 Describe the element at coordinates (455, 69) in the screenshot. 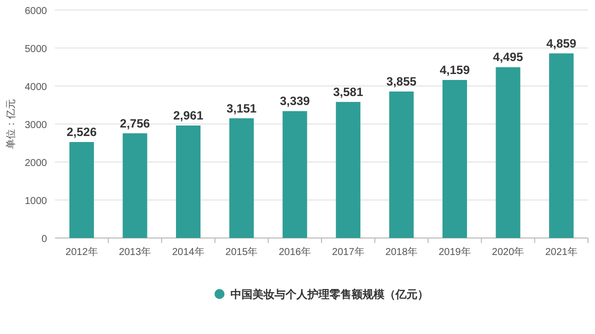

I see `data-label: 4,159` at that location.